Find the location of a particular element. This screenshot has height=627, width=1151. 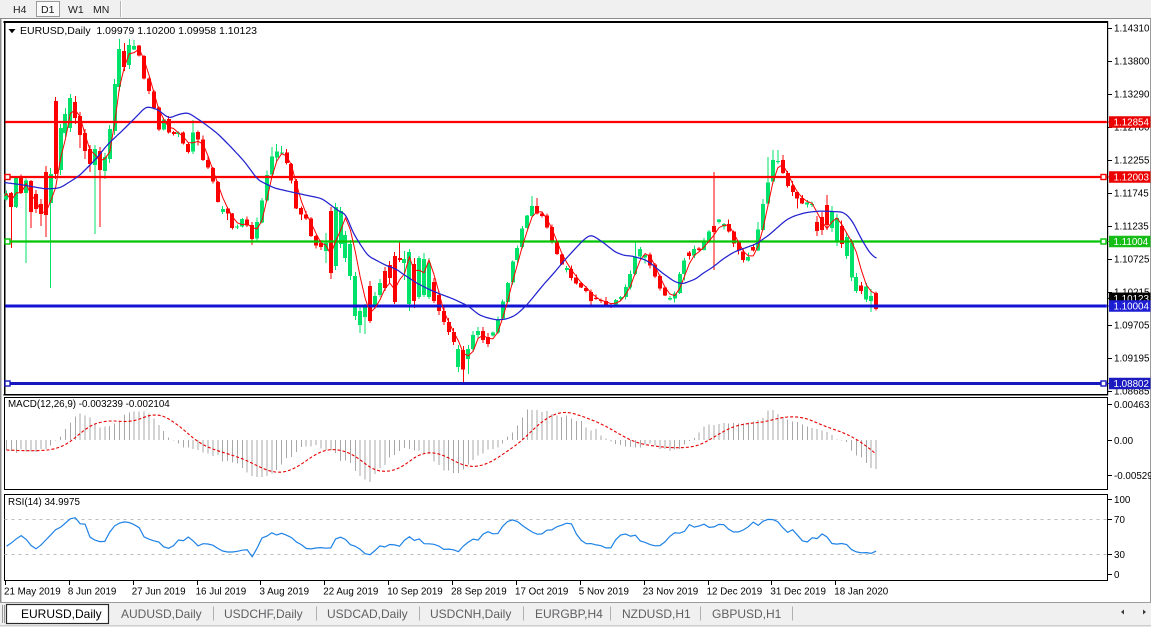

svg-text: 1.09195 is located at coordinates (1132, 359).